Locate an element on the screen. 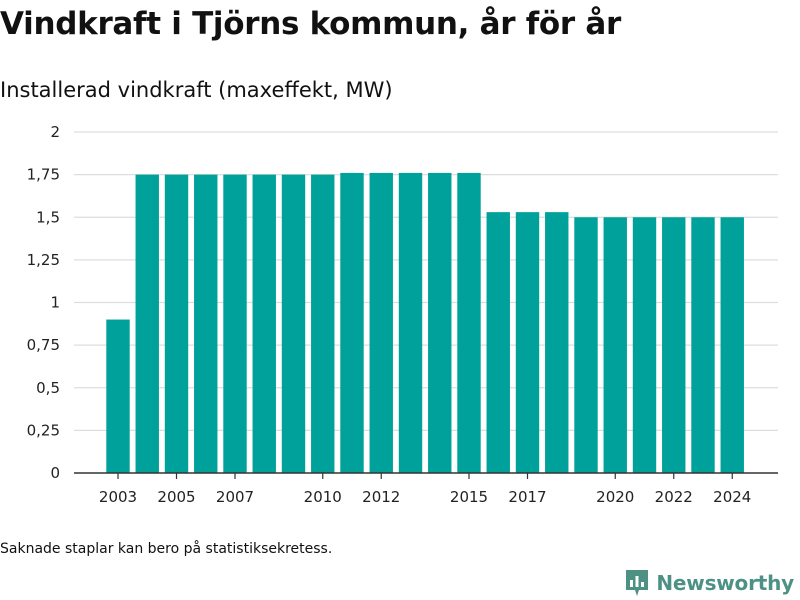 The height and width of the screenshot is (600, 800). bar-2022 is located at coordinates (674, 345).